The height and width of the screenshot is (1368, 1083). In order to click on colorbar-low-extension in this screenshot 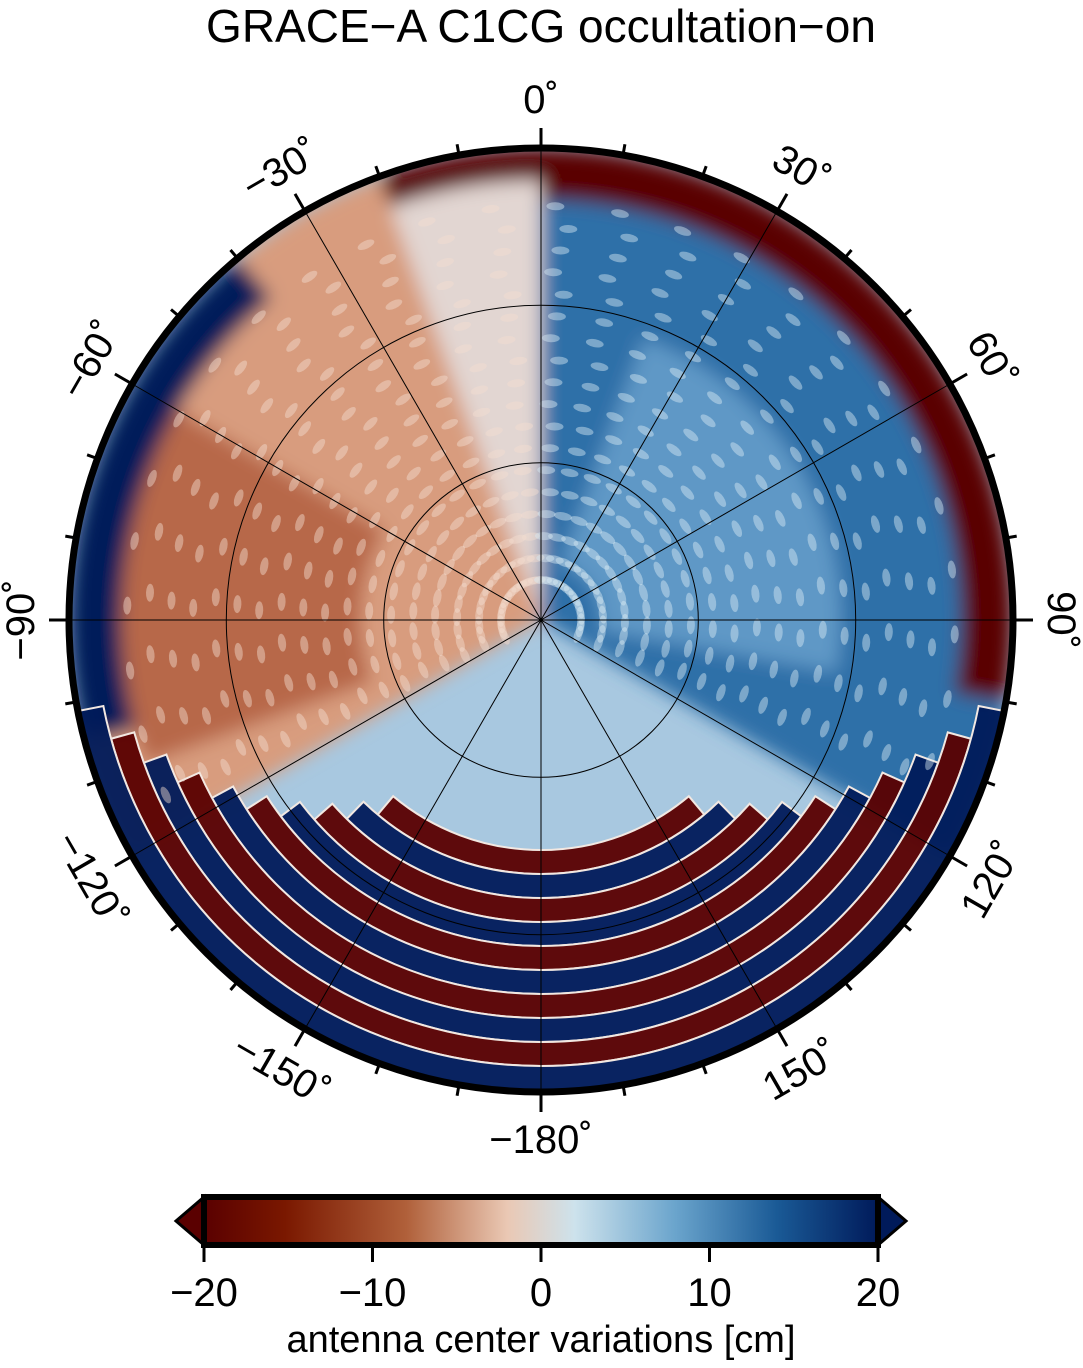, I will do `click(189, 1221)`.